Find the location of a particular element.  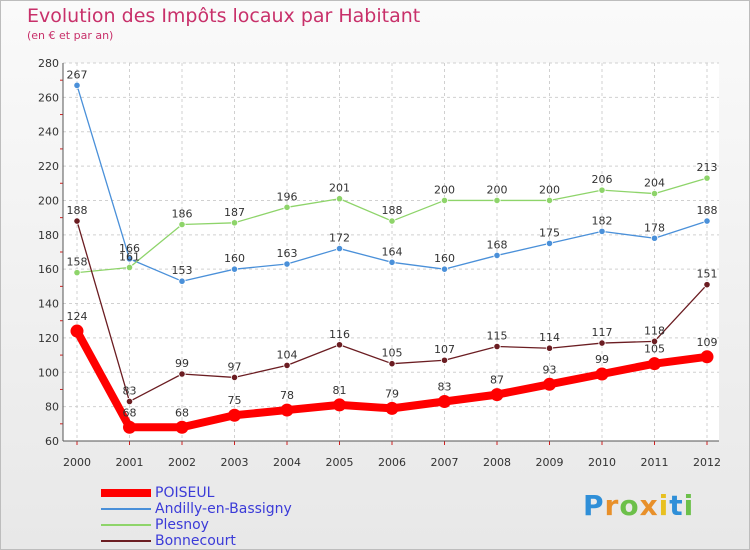

data-label-plesnoy: 201 is located at coordinates (339, 188).